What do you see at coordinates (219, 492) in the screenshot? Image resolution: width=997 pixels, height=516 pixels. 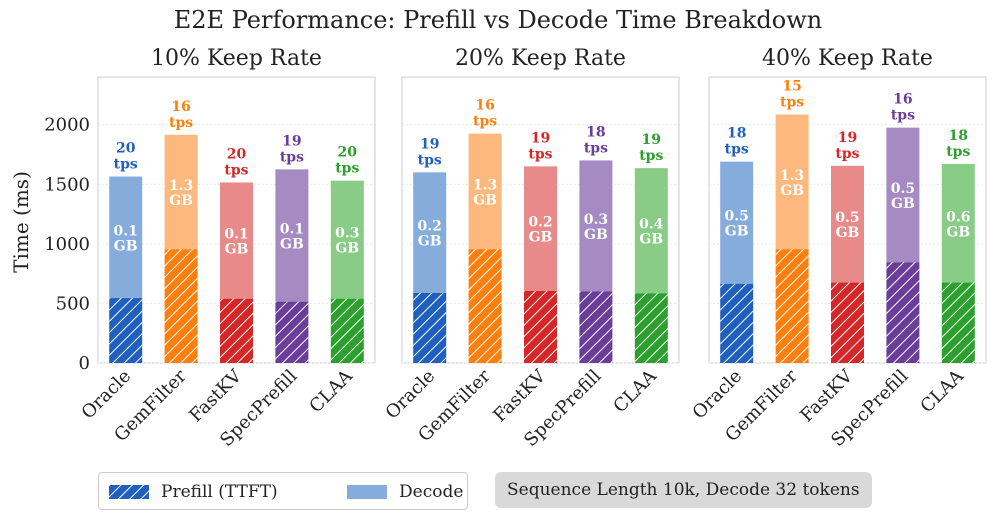 I see `legend-label-prefill: Prefill (TTFT)` at bounding box center [219, 492].